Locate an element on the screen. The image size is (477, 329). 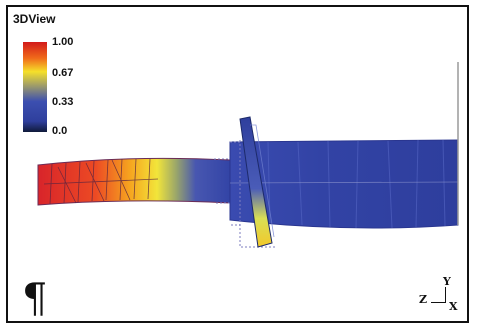
axis-line-vertical is located at coordinates (445, 295).